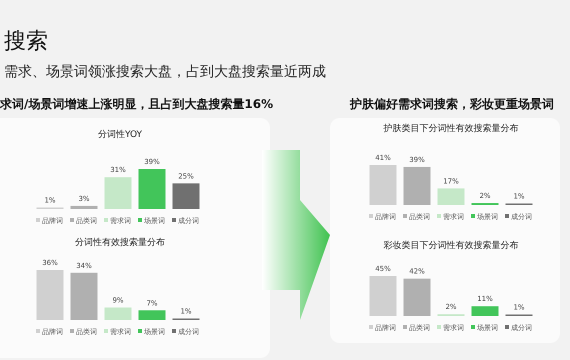  I want to click on text: 求词/场景词增速上涨明显，且占到大盘搜索量16%, so click(137, 104).